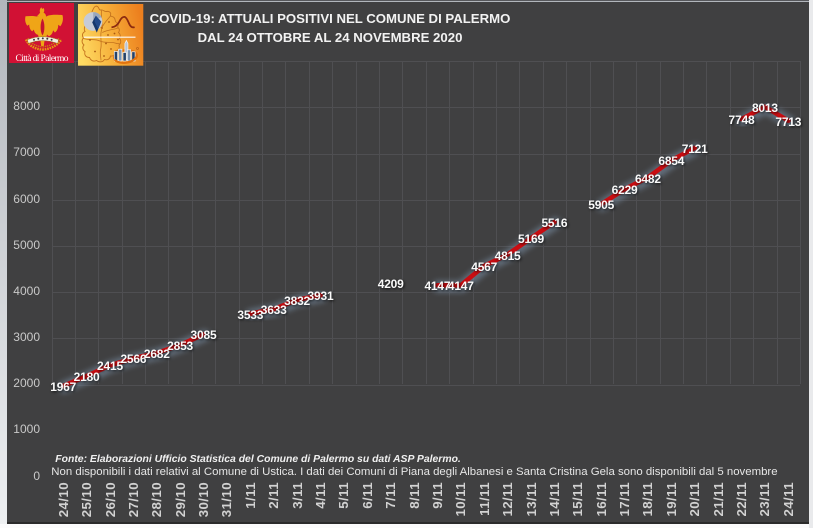  I want to click on svg-text: Città di Palermo, so click(42, 57).